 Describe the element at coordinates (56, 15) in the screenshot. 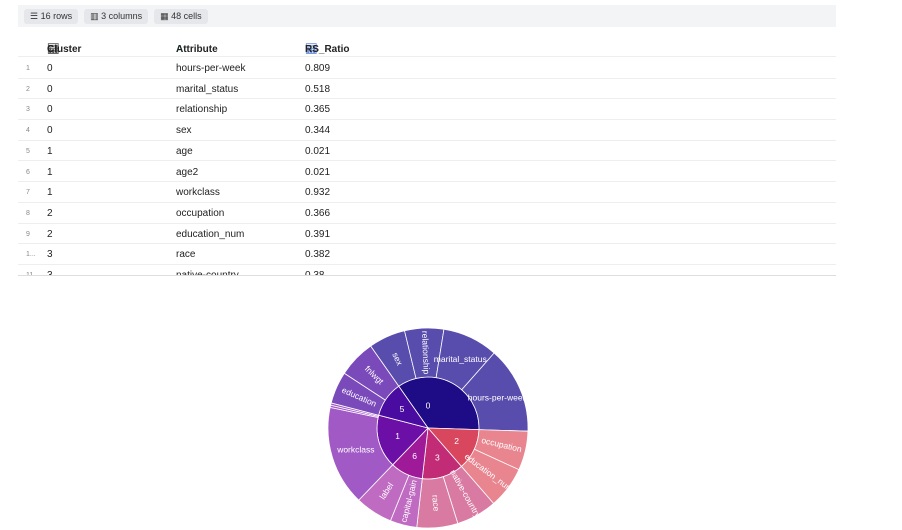

I see `rows-count: 16 rows` at that location.